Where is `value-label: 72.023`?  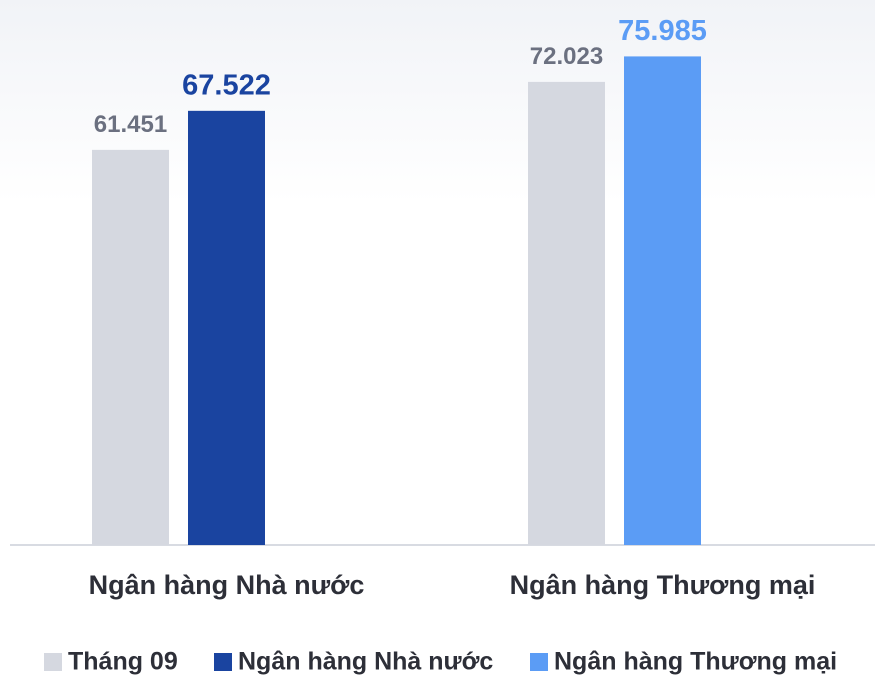 value-label: 72.023 is located at coordinates (566, 56).